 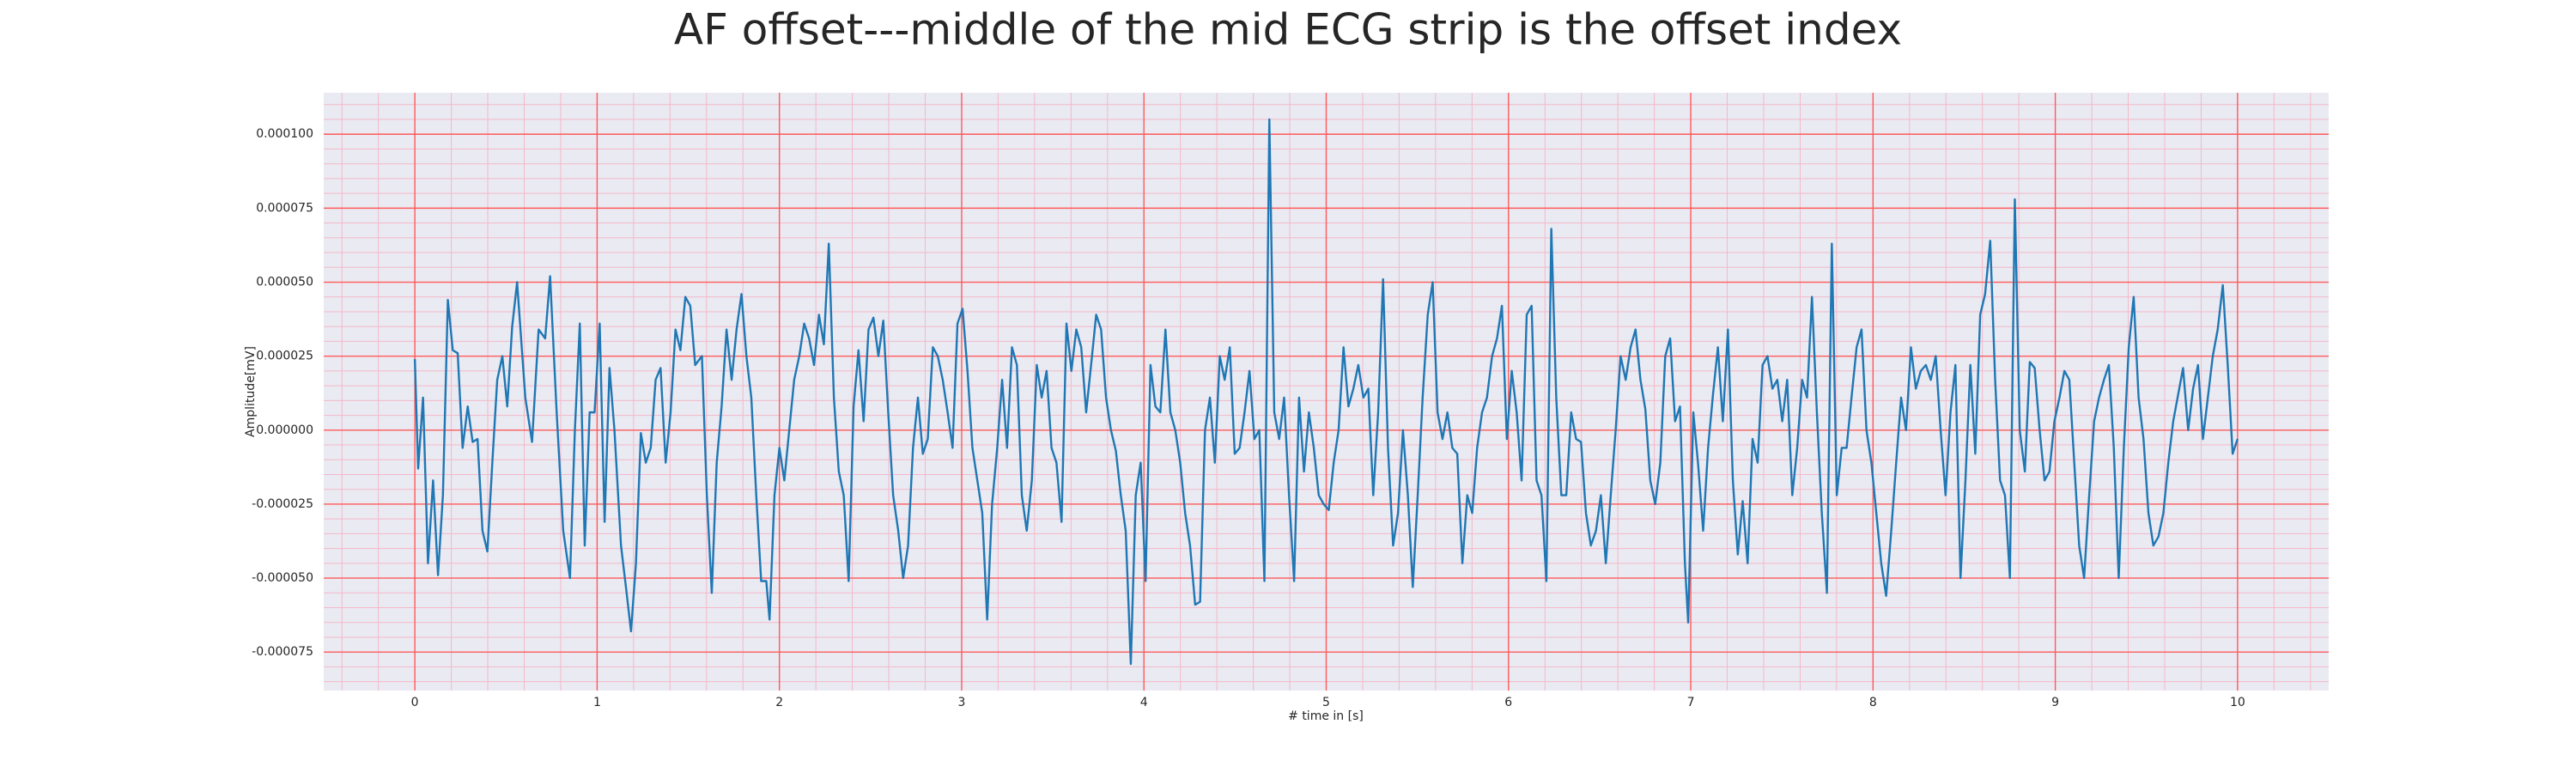 What do you see at coordinates (251, 391) in the screenshot?
I see `y-axis-label: Amplitude[mV]` at bounding box center [251, 391].